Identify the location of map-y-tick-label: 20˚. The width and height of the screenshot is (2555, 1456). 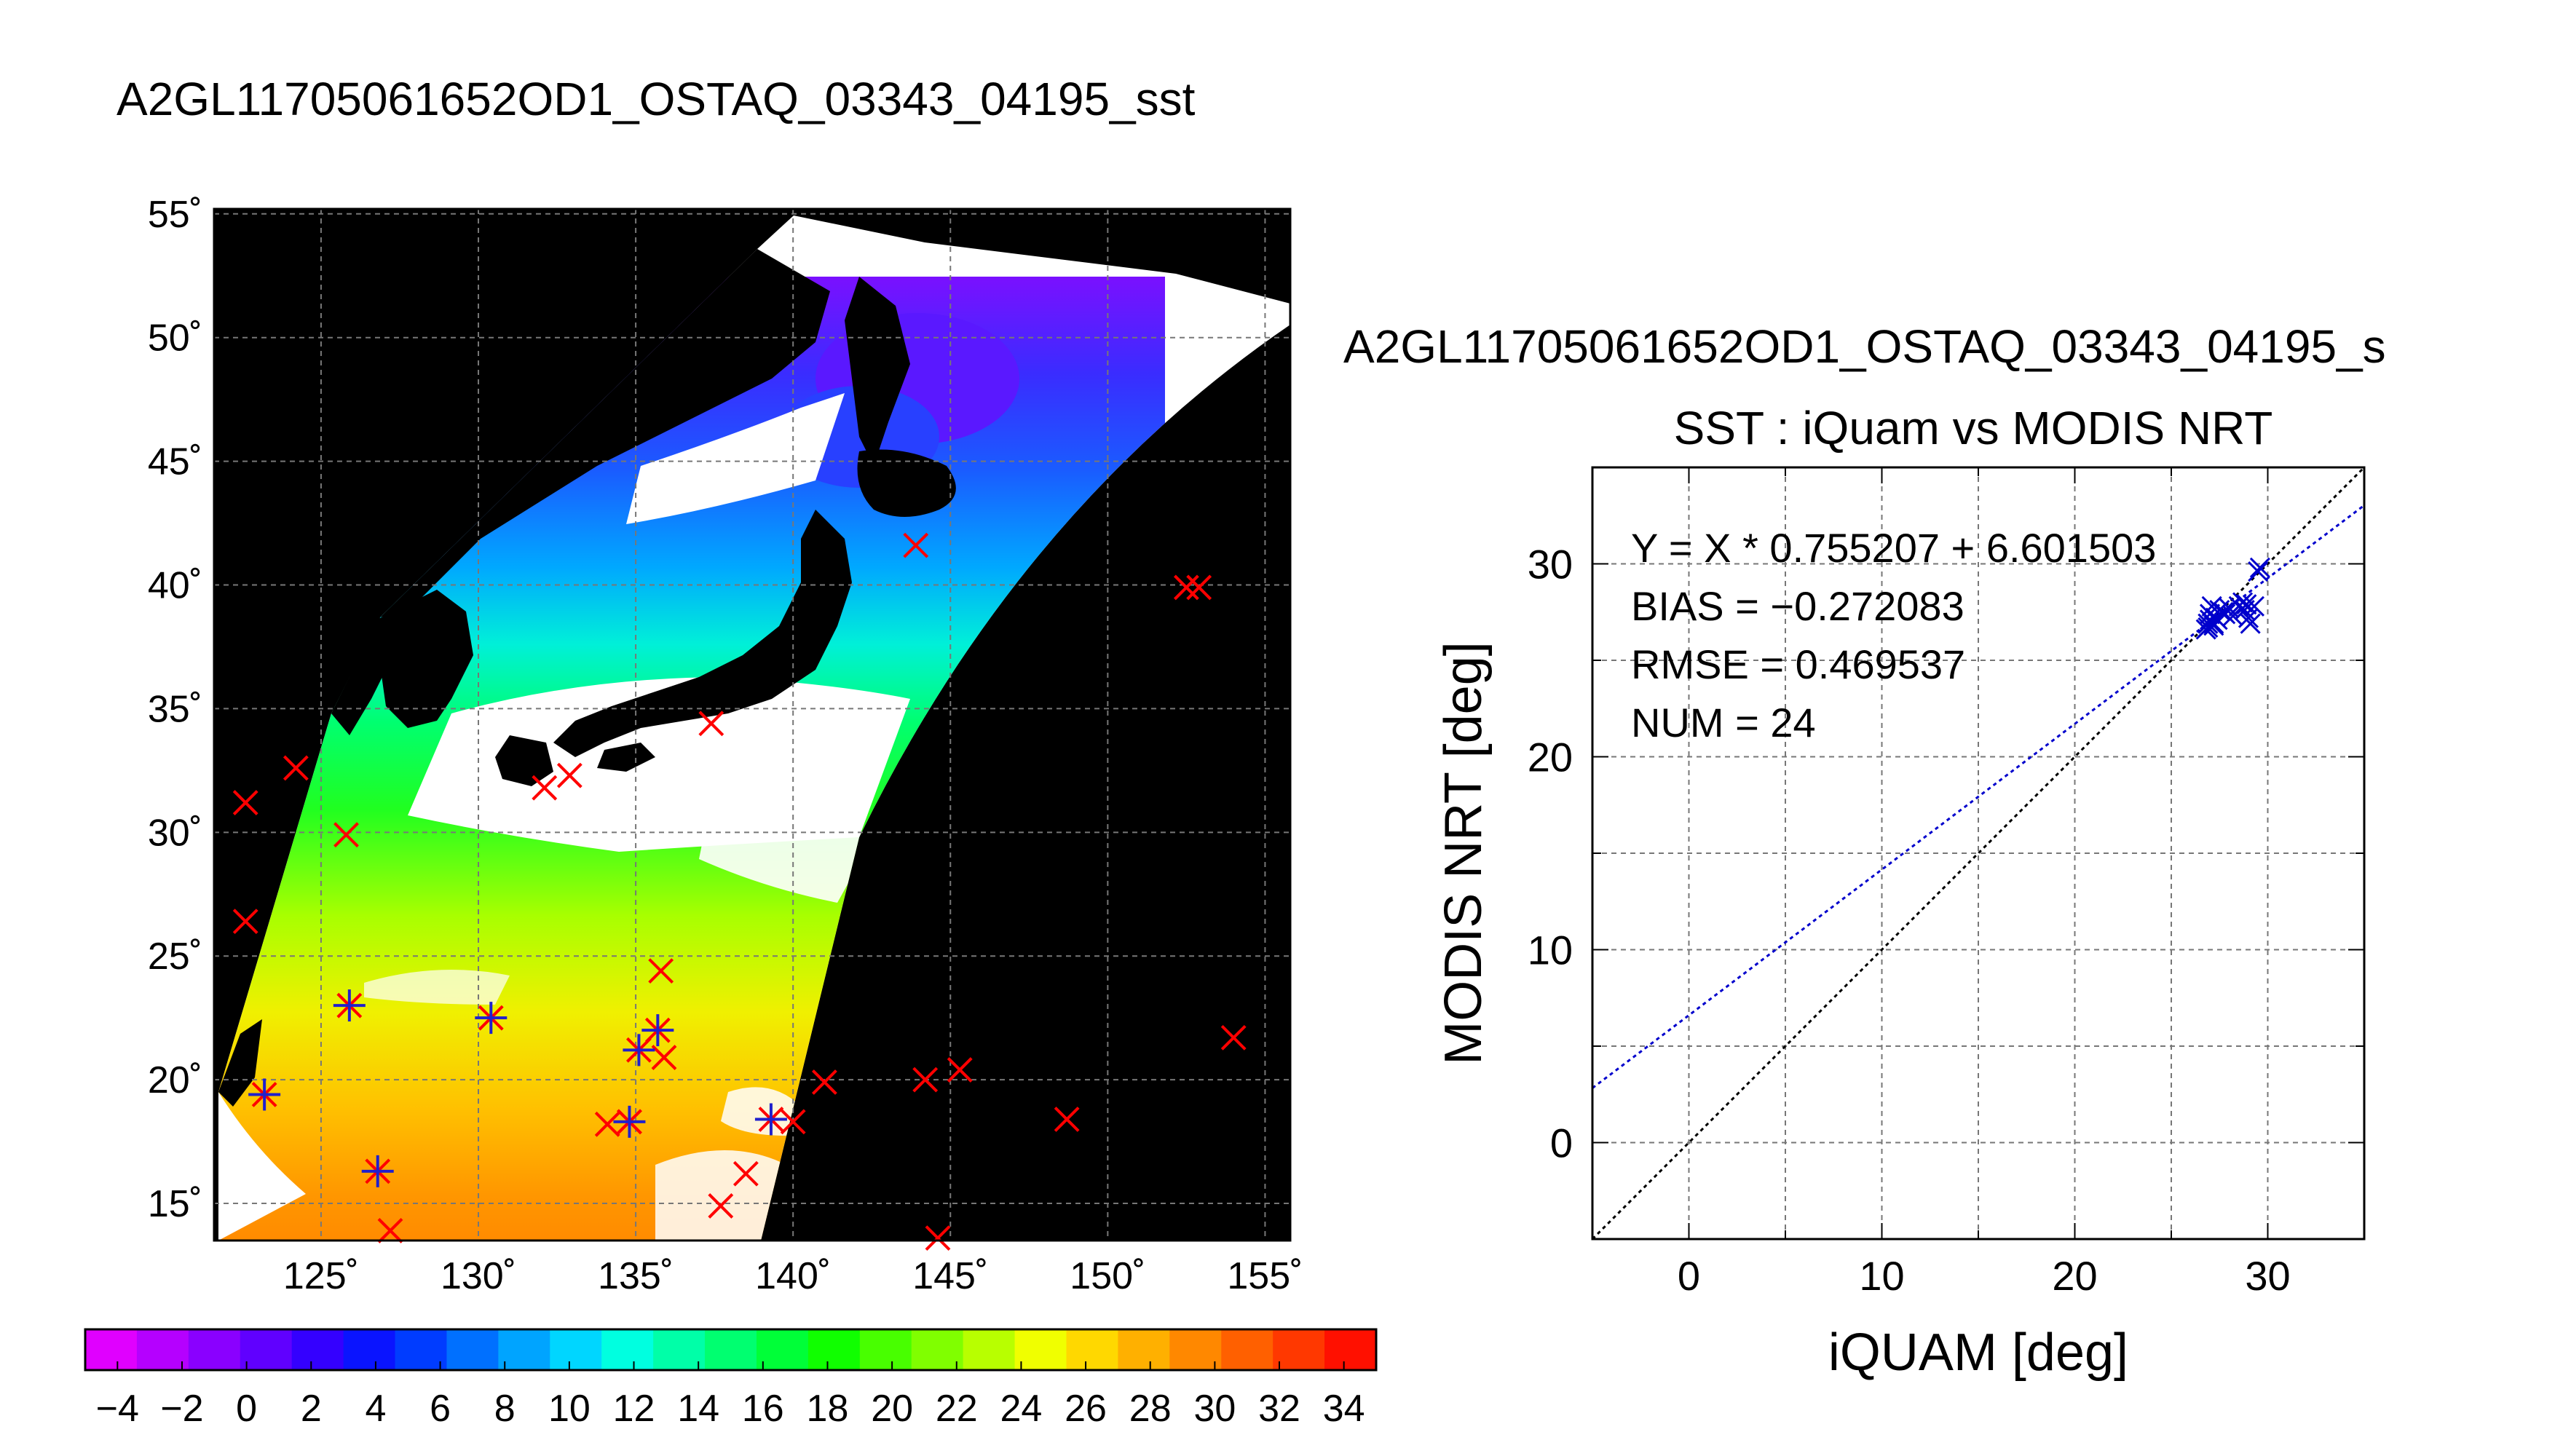
(175, 1080).